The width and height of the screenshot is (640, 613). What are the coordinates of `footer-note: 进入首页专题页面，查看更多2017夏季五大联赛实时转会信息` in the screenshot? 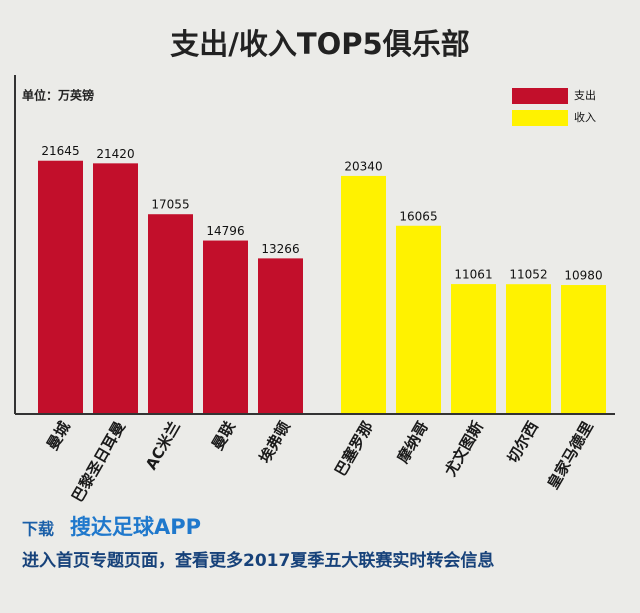 It's located at (258, 560).